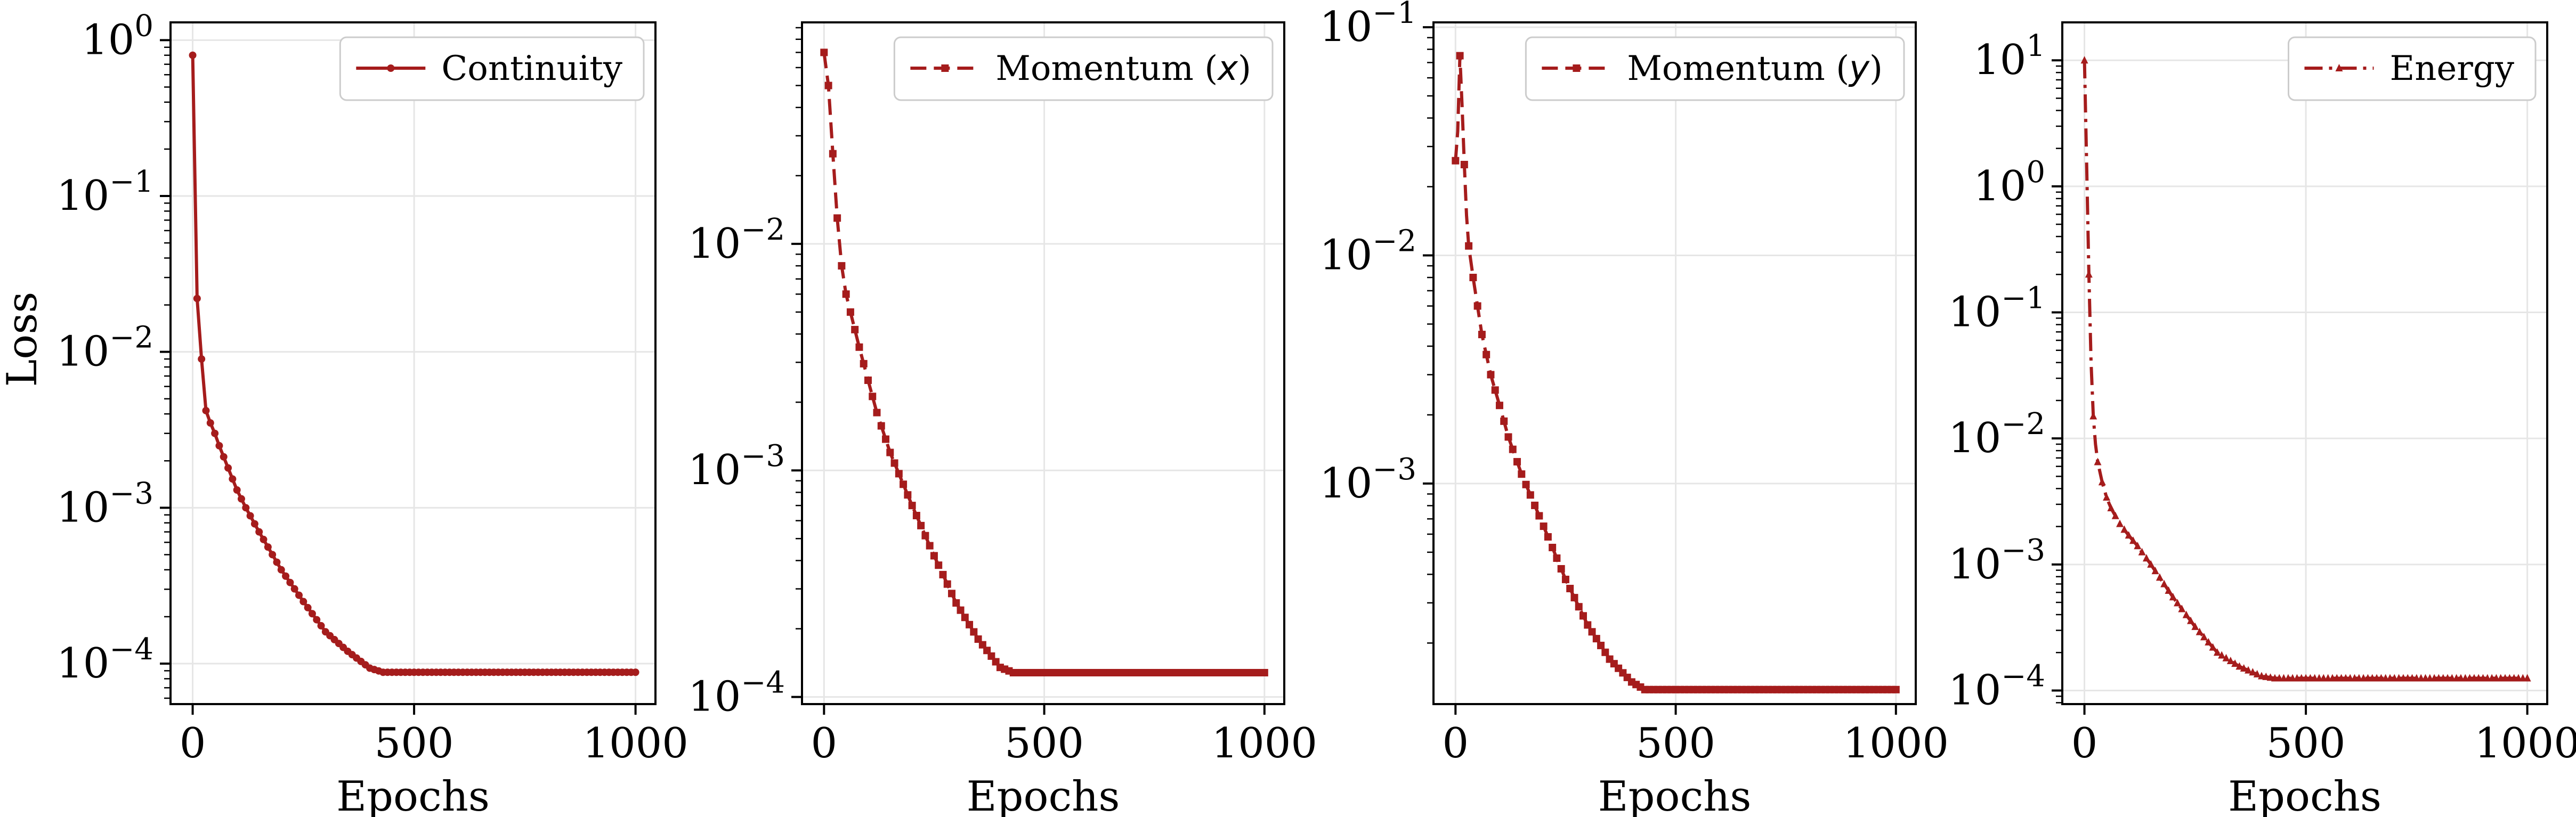  I want to click on legend-label: Continuity, so click(531, 69).